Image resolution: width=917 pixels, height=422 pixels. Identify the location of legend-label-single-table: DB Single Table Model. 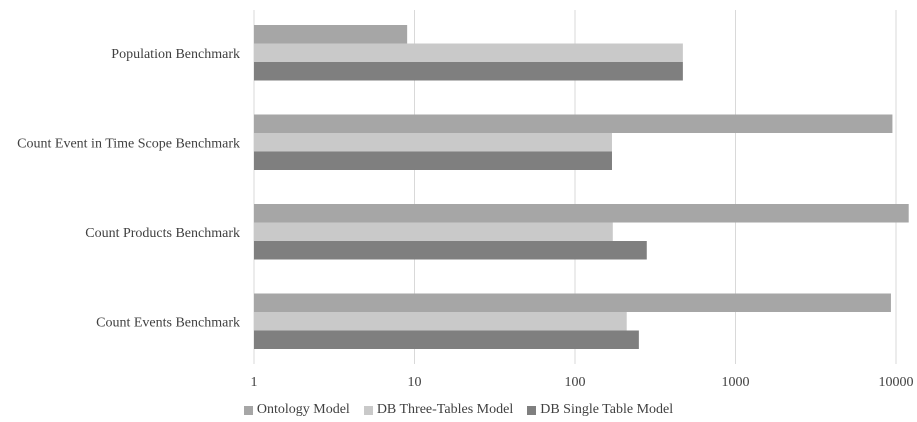
(607, 409).